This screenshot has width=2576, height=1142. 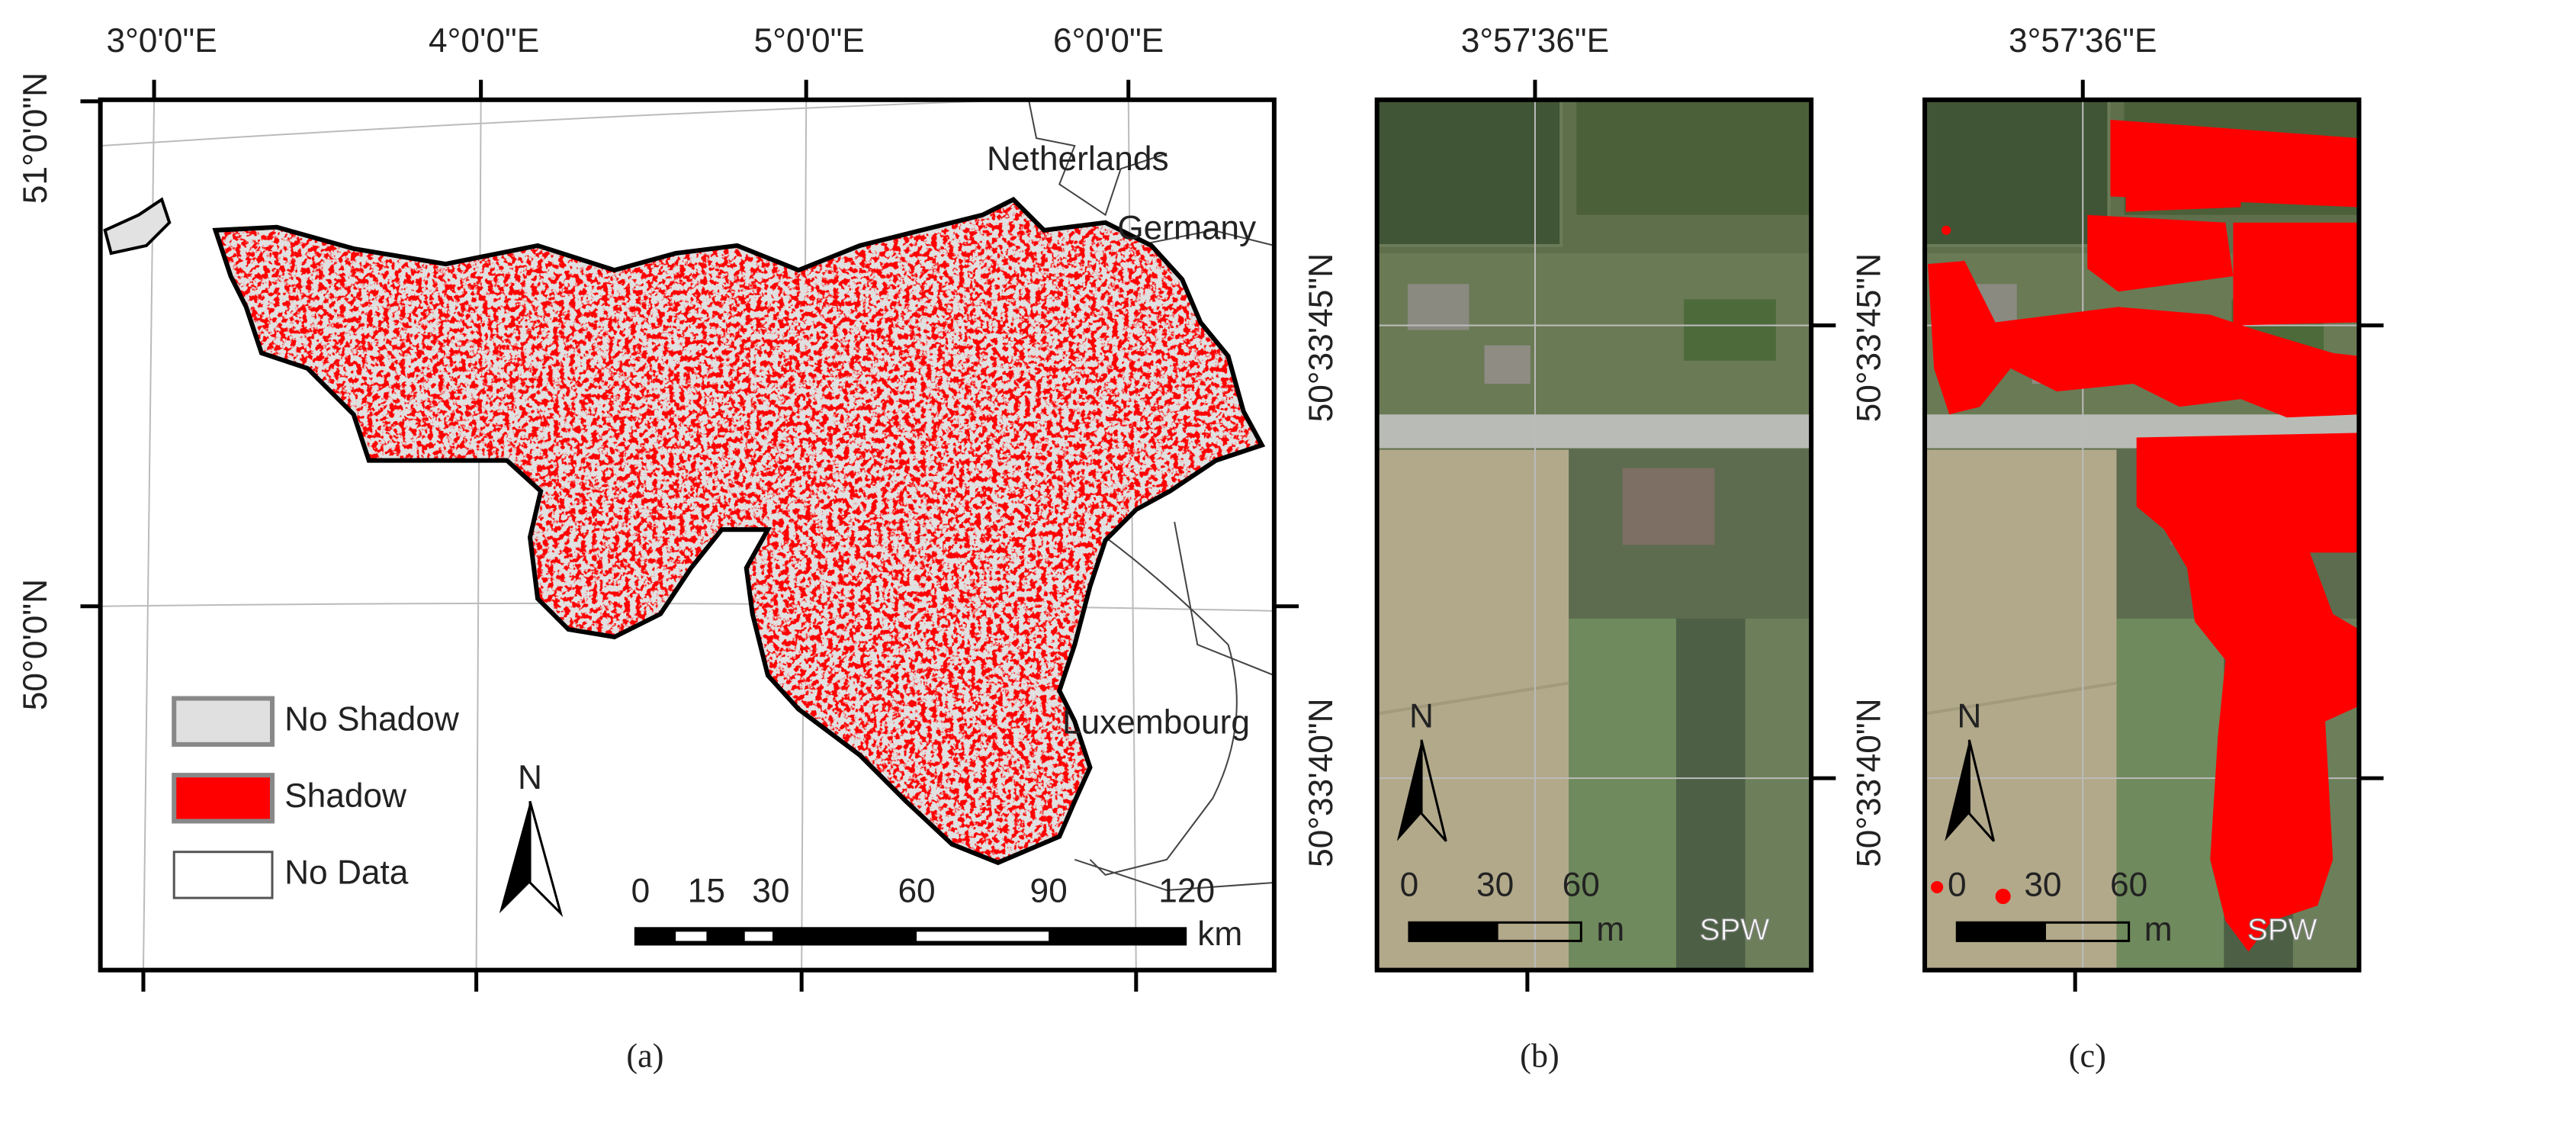 What do you see at coordinates (345, 796) in the screenshot?
I see `legend-label: Shadow` at bounding box center [345, 796].